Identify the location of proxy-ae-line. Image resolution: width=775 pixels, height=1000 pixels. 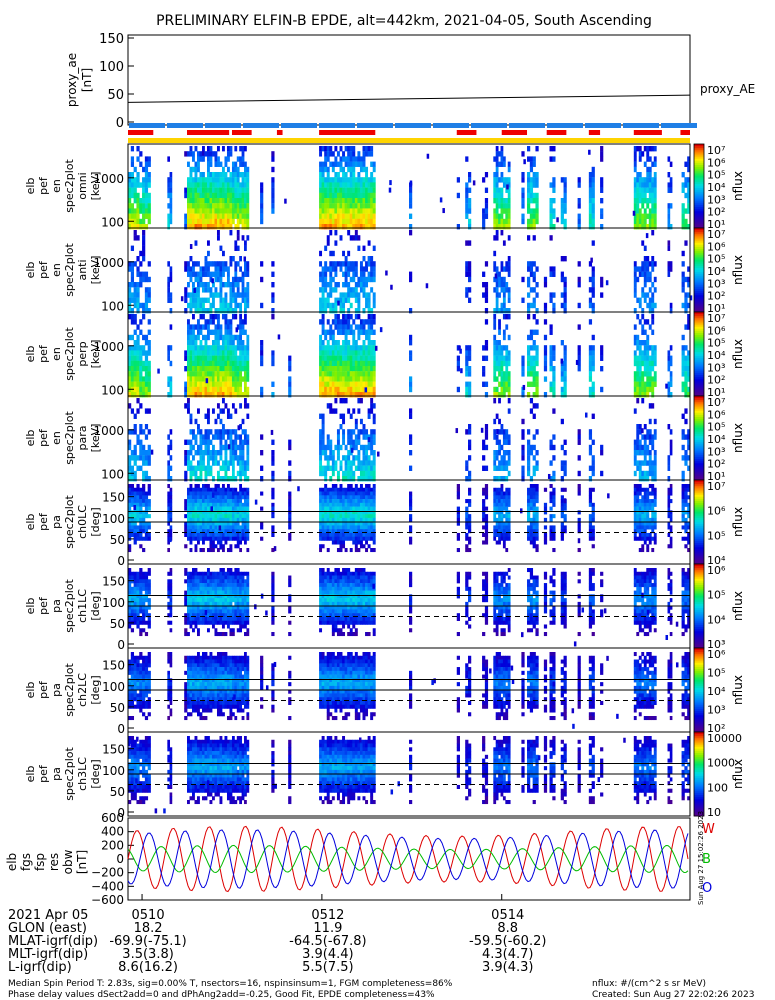
(409, 98).